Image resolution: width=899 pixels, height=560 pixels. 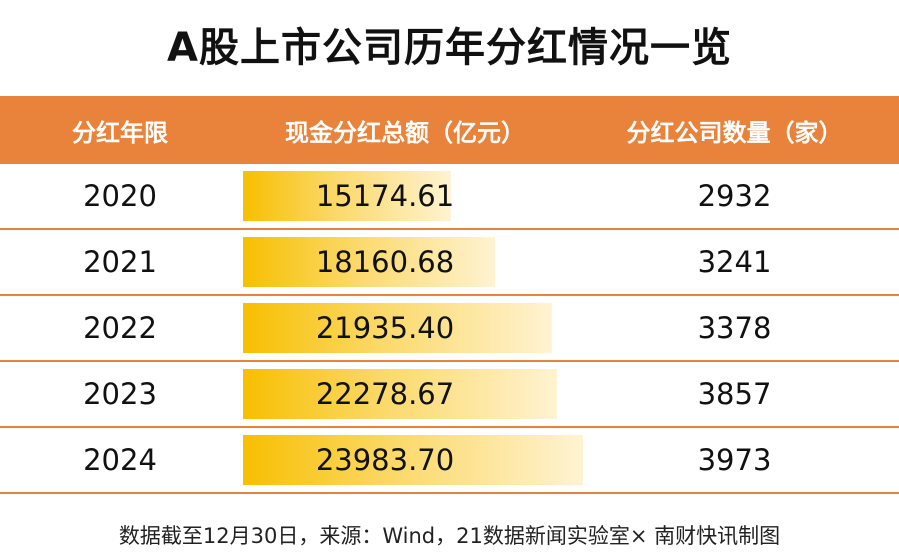 What do you see at coordinates (734, 132) in the screenshot?
I see `header-company-count: 分红公司数量（家）` at bounding box center [734, 132].